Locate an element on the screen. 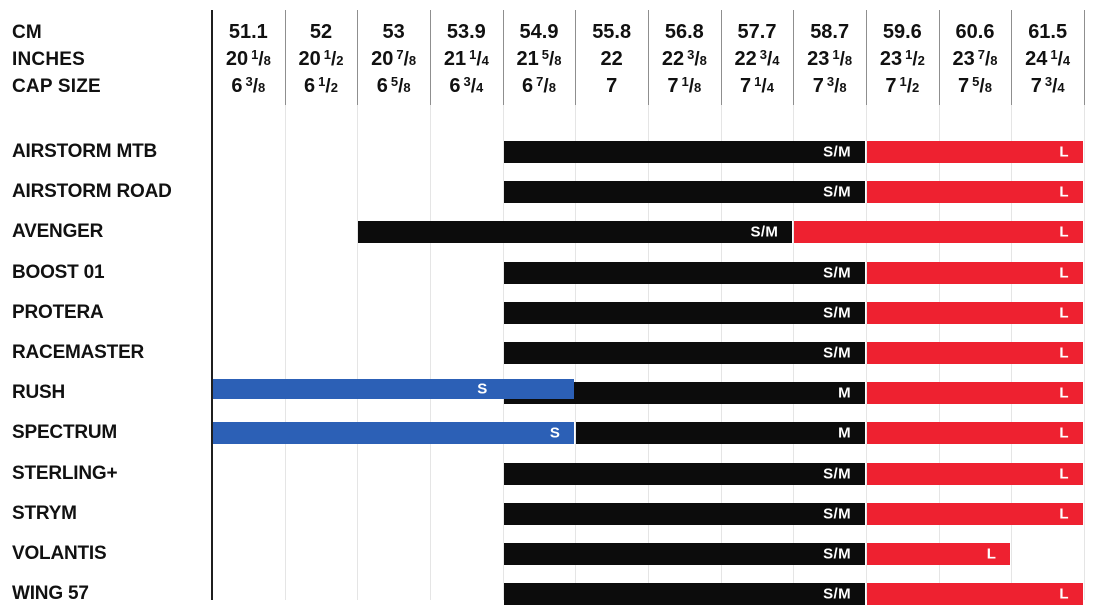 The height and width of the screenshot is (614, 1100). cm-value: 54.9 is located at coordinates (539, 32).